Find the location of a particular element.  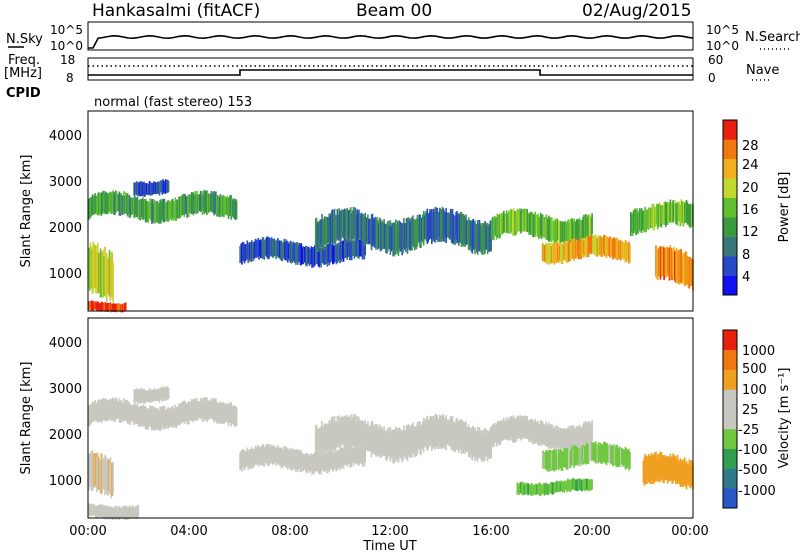

velocity-ylabel: Slant Range [km] is located at coordinates (26, 418).